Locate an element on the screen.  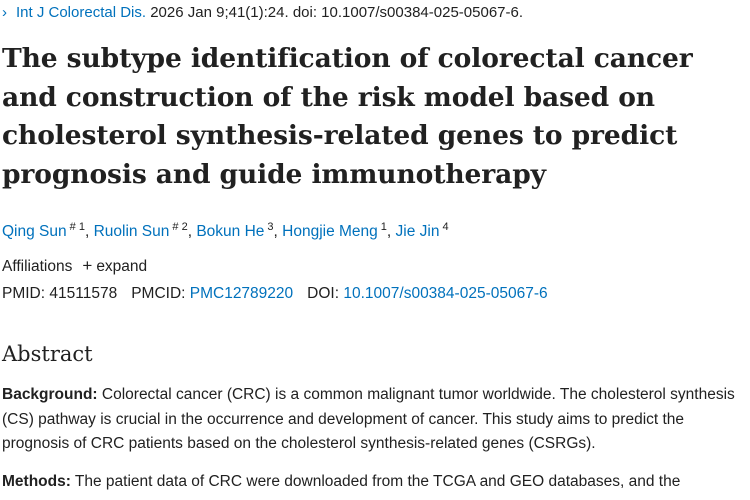
pmid-label: PMID: is located at coordinates (24, 293).